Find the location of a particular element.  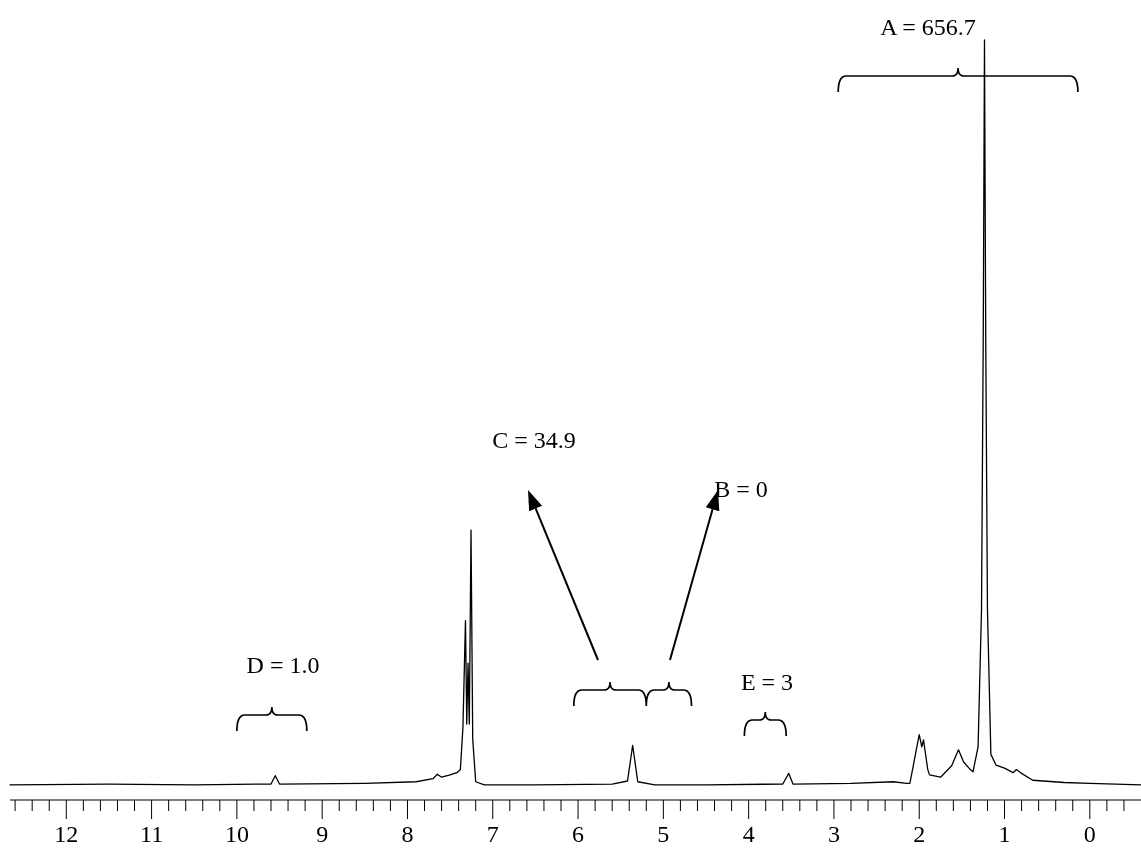

x-tick-label: 11 is located at coordinates (152, 834).